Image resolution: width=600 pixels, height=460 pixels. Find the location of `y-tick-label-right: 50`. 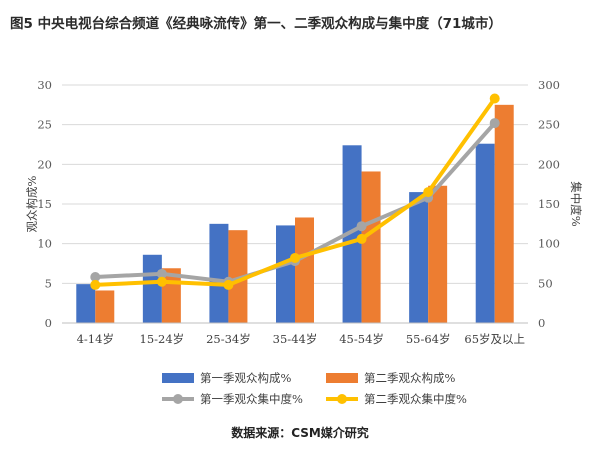

y-tick-label-right: 50 is located at coordinates (545, 283).